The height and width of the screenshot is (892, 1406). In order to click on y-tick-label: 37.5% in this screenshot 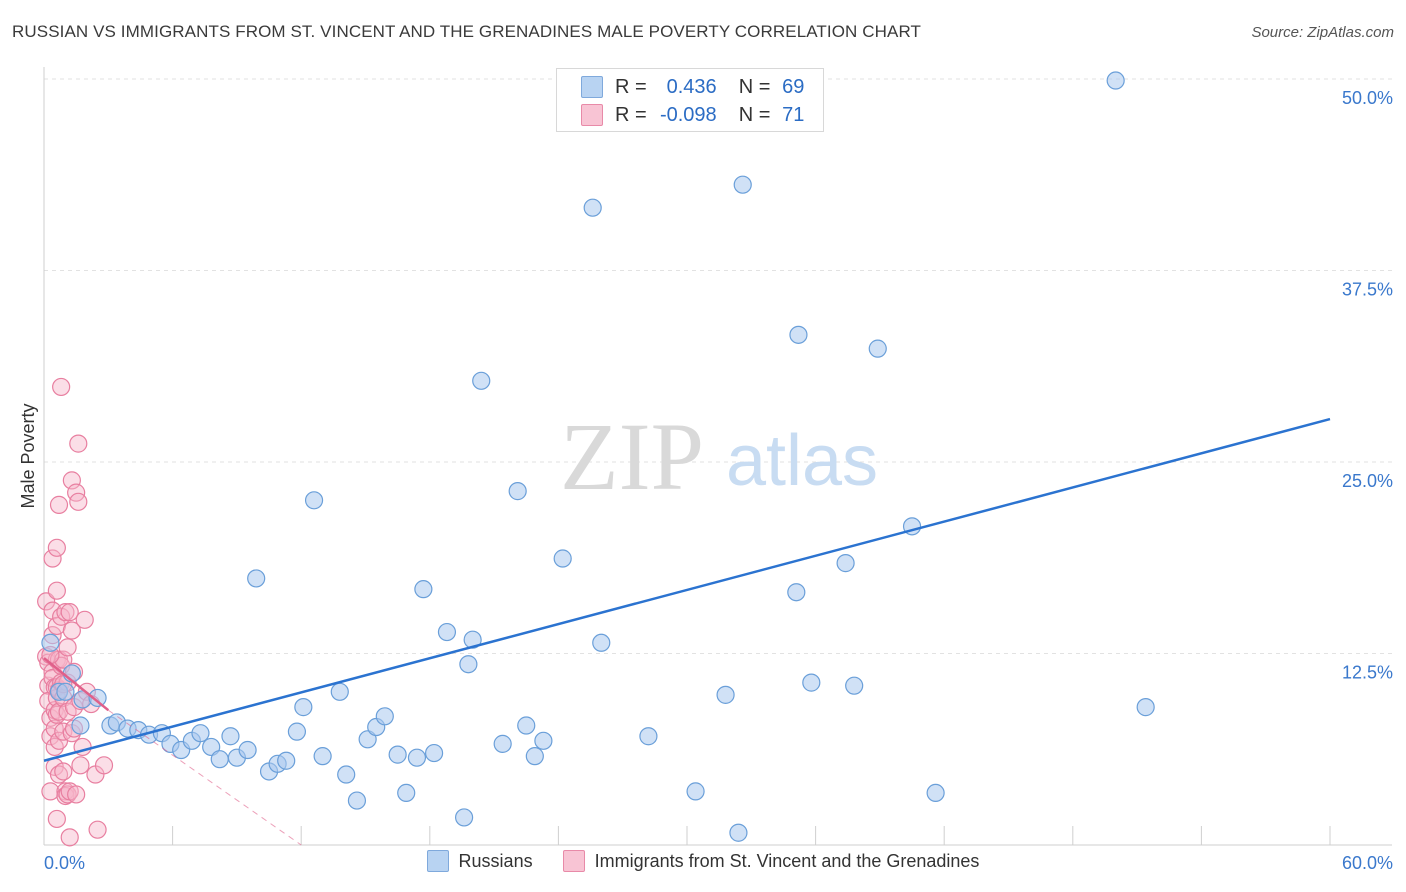, I will do `click(1367, 290)`.